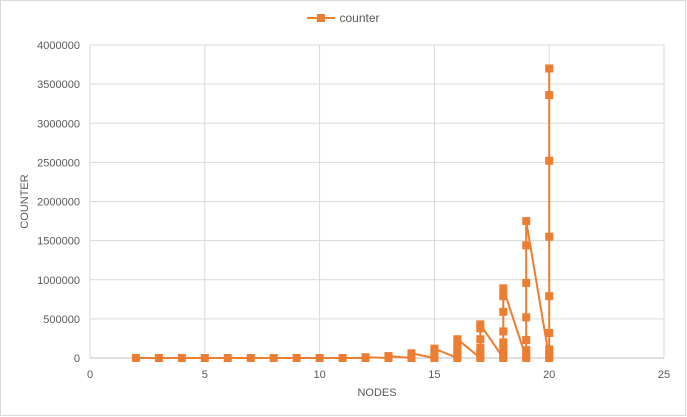  I want to click on x-axis-title: NODES, so click(376, 393).